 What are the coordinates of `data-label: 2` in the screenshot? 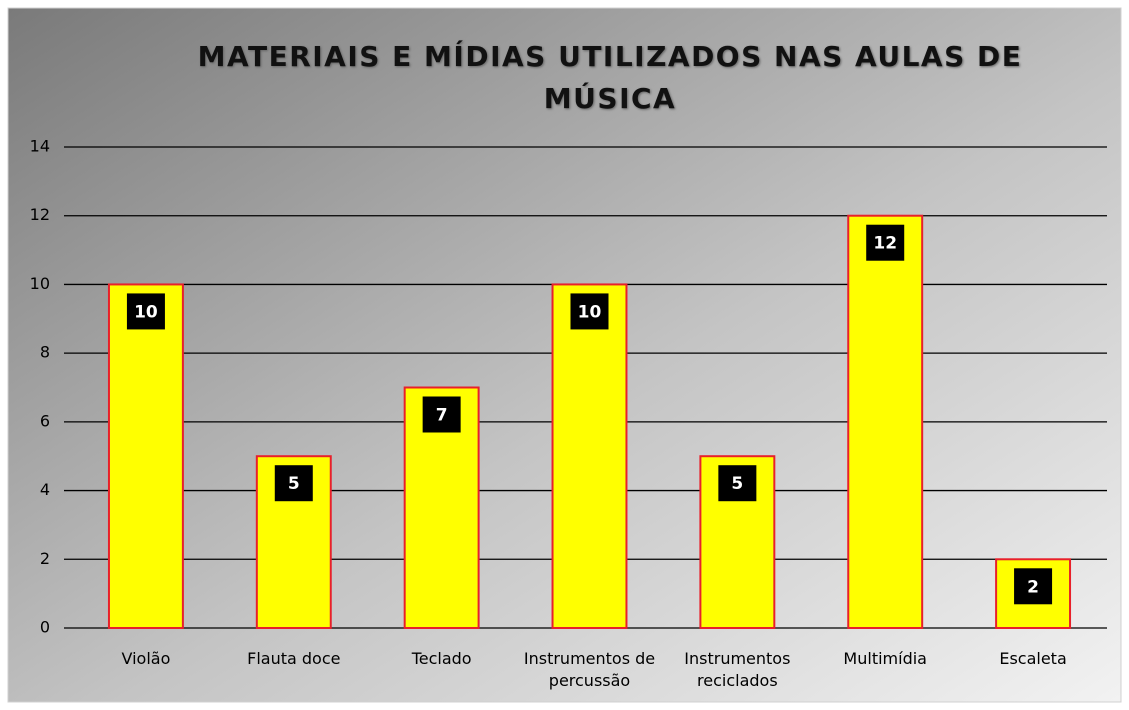 It's located at (1033, 587).